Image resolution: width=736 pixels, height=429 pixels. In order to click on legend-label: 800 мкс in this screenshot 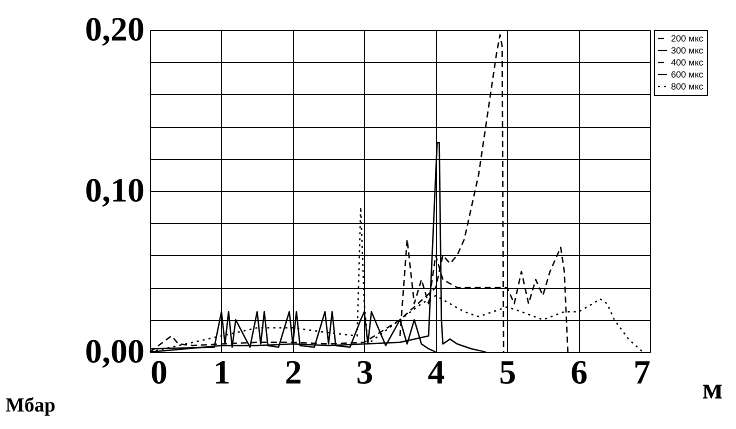, I will do `click(687, 87)`.